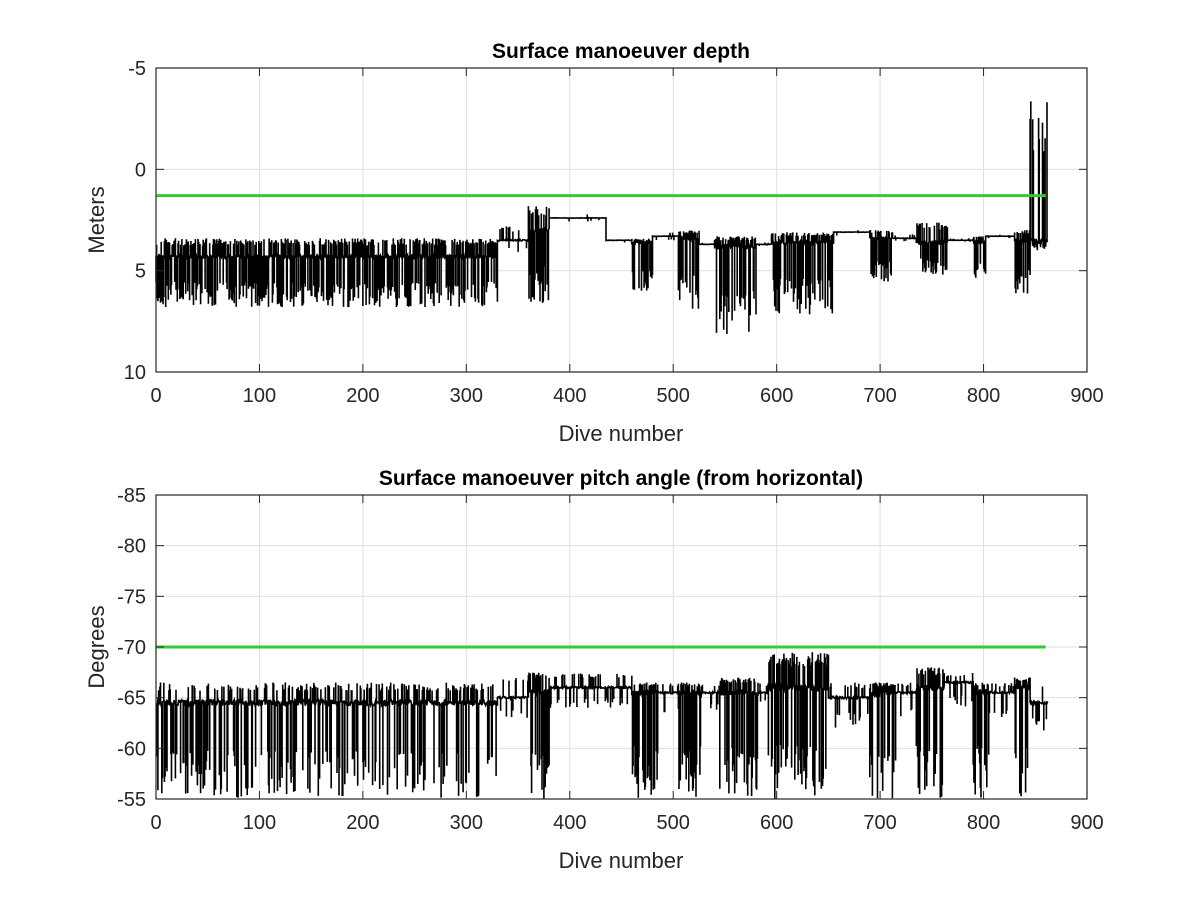 This screenshot has height=900, width=1200. What do you see at coordinates (602, 725) in the screenshot?
I see `data-series-line` at bounding box center [602, 725].